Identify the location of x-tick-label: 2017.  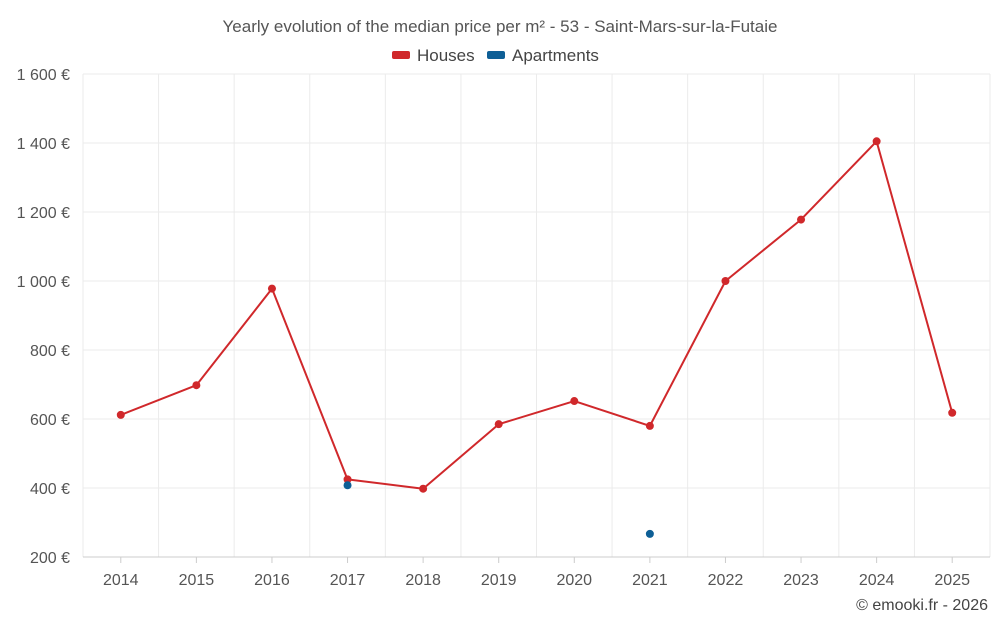
(348, 580).